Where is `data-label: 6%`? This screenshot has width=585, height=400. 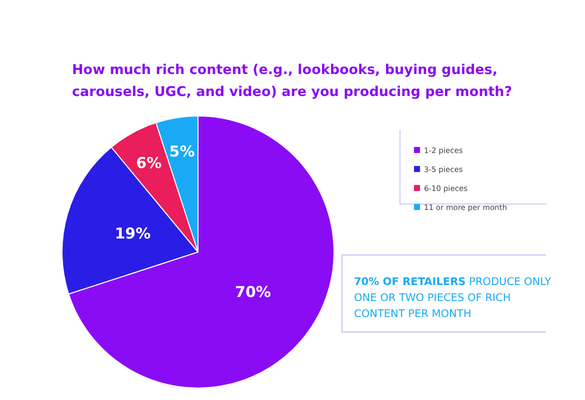
data-label: 6% is located at coordinates (149, 163).